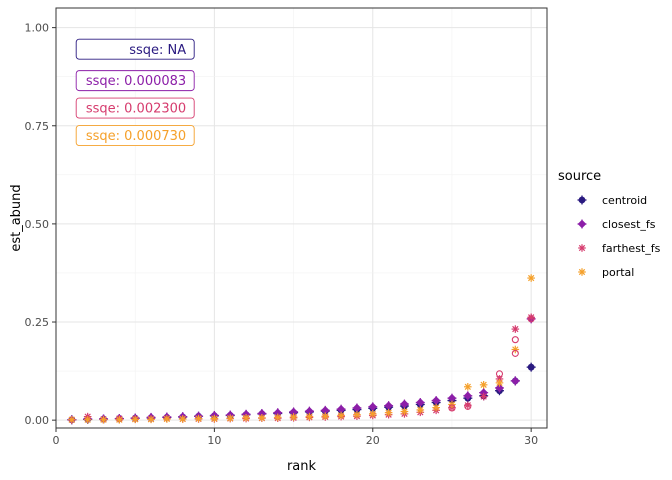 The image size is (672, 480). I want to click on legend-item-farthest_fs: farthest_fs, so click(619, 248).